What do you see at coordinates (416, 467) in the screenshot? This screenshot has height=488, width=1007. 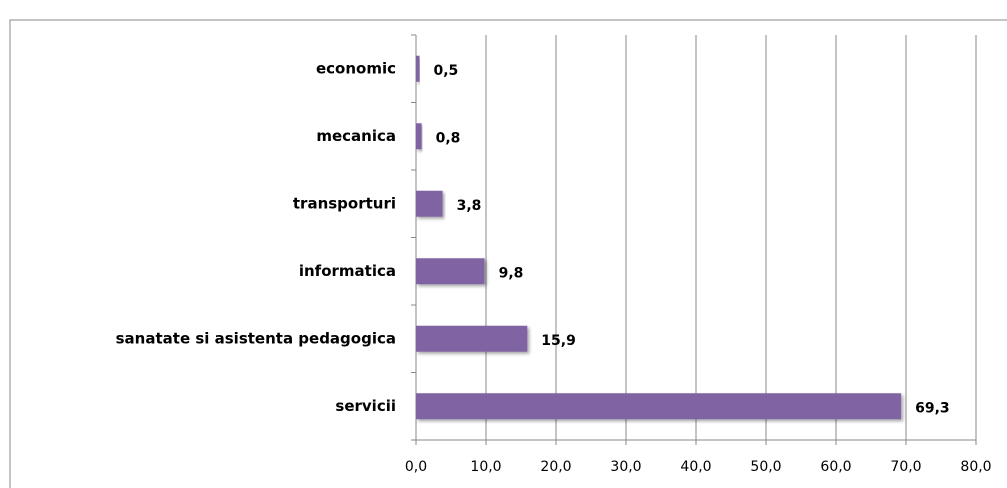 I see `x-tick-label: 0,0` at bounding box center [416, 467].